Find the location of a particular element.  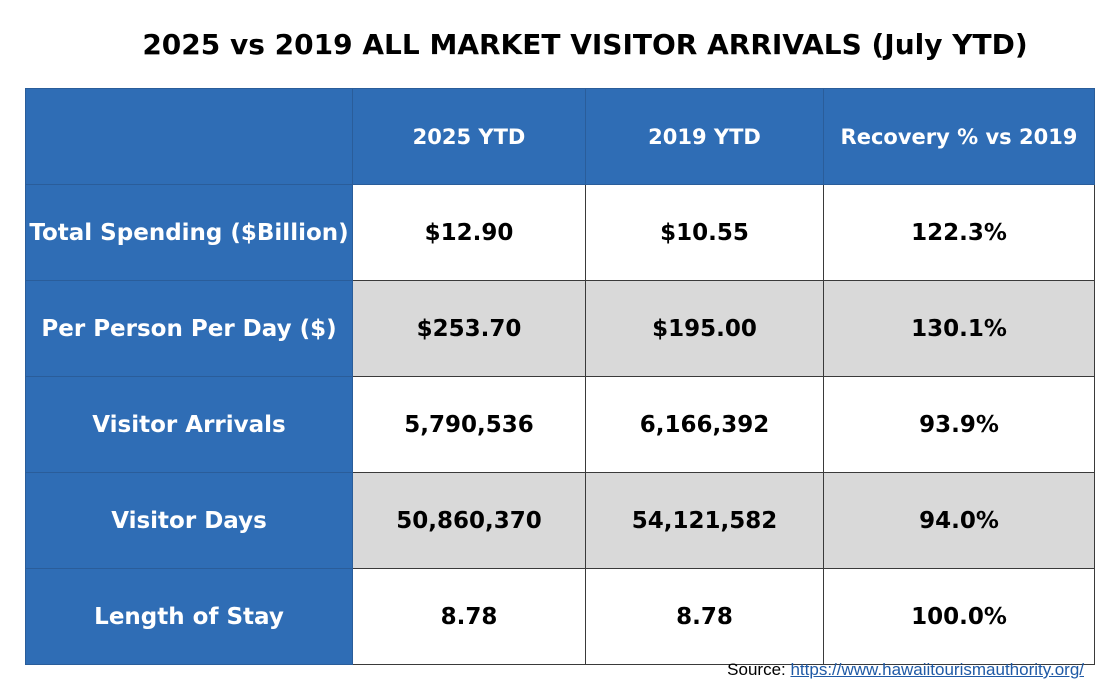

table-cell: $253.70 is located at coordinates (469, 328).